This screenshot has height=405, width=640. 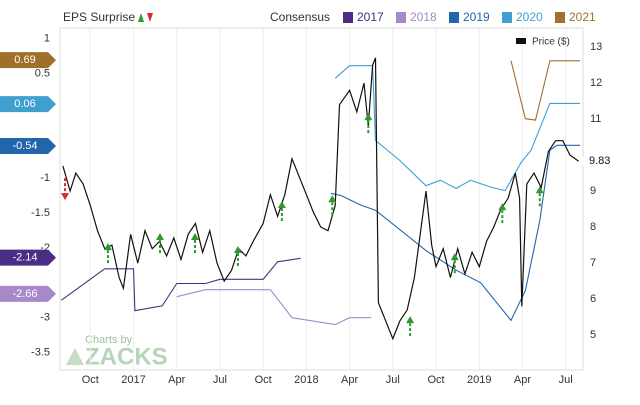 What do you see at coordinates (47, 38) in the screenshot?
I see `y-tick-label: 1` at bounding box center [47, 38].